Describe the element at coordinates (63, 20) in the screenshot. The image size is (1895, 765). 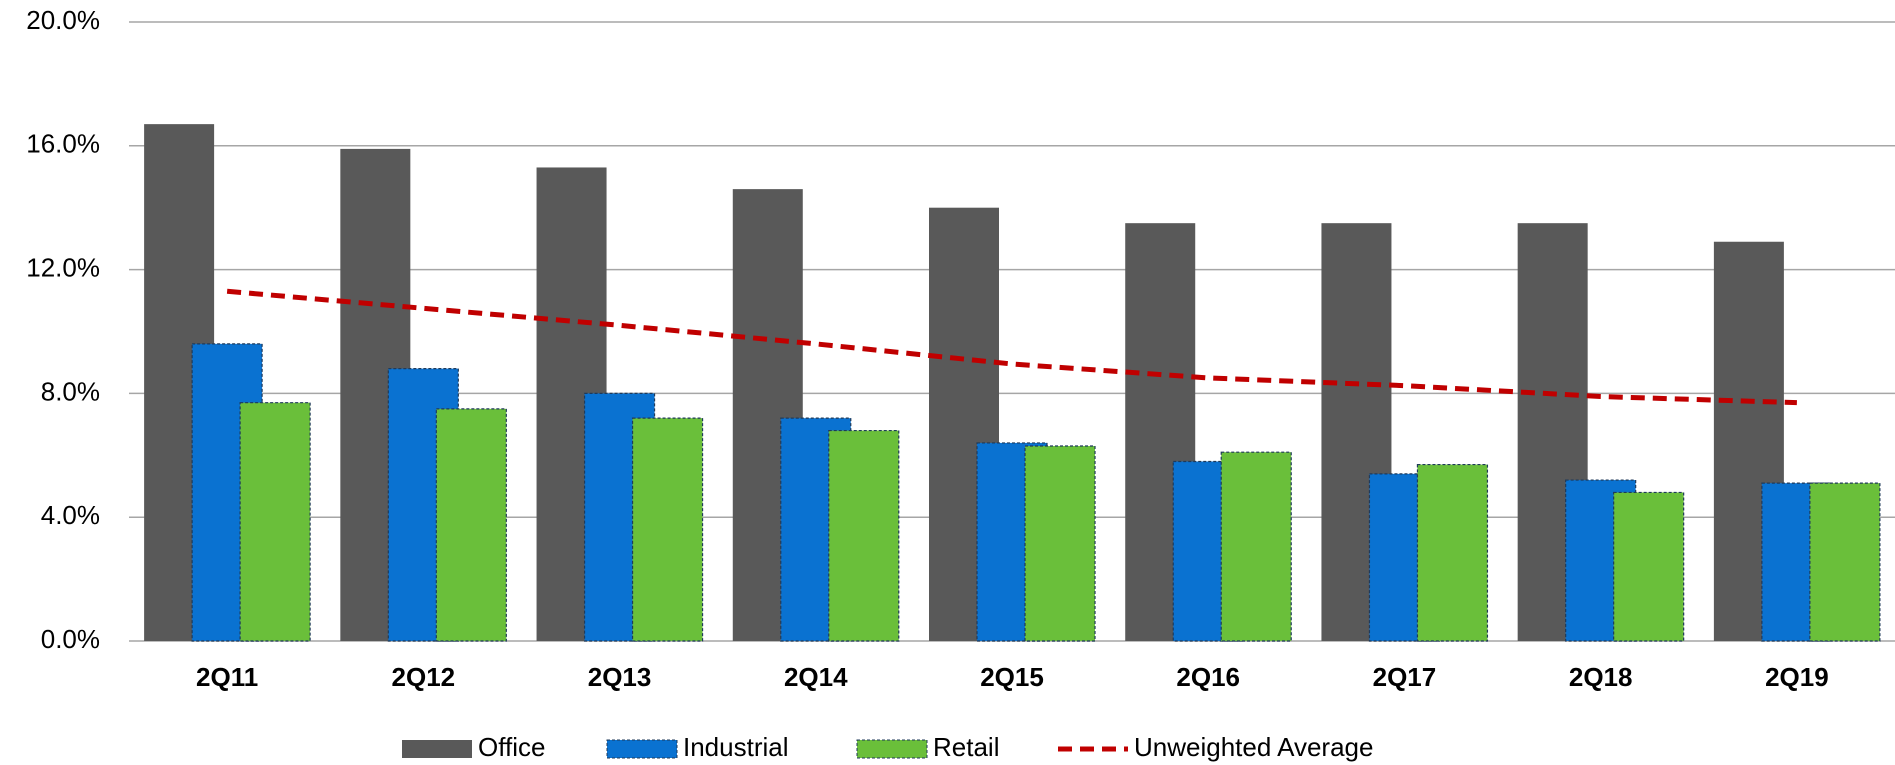
I see `y-tick-label: 20.0%` at that location.